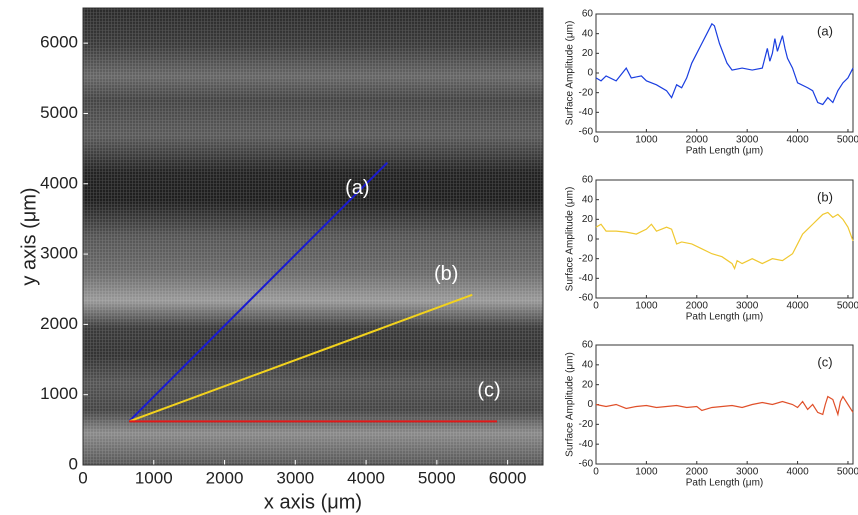 The image size is (858, 515). I want to click on x-axis-label: x axis (μm), so click(313, 502).